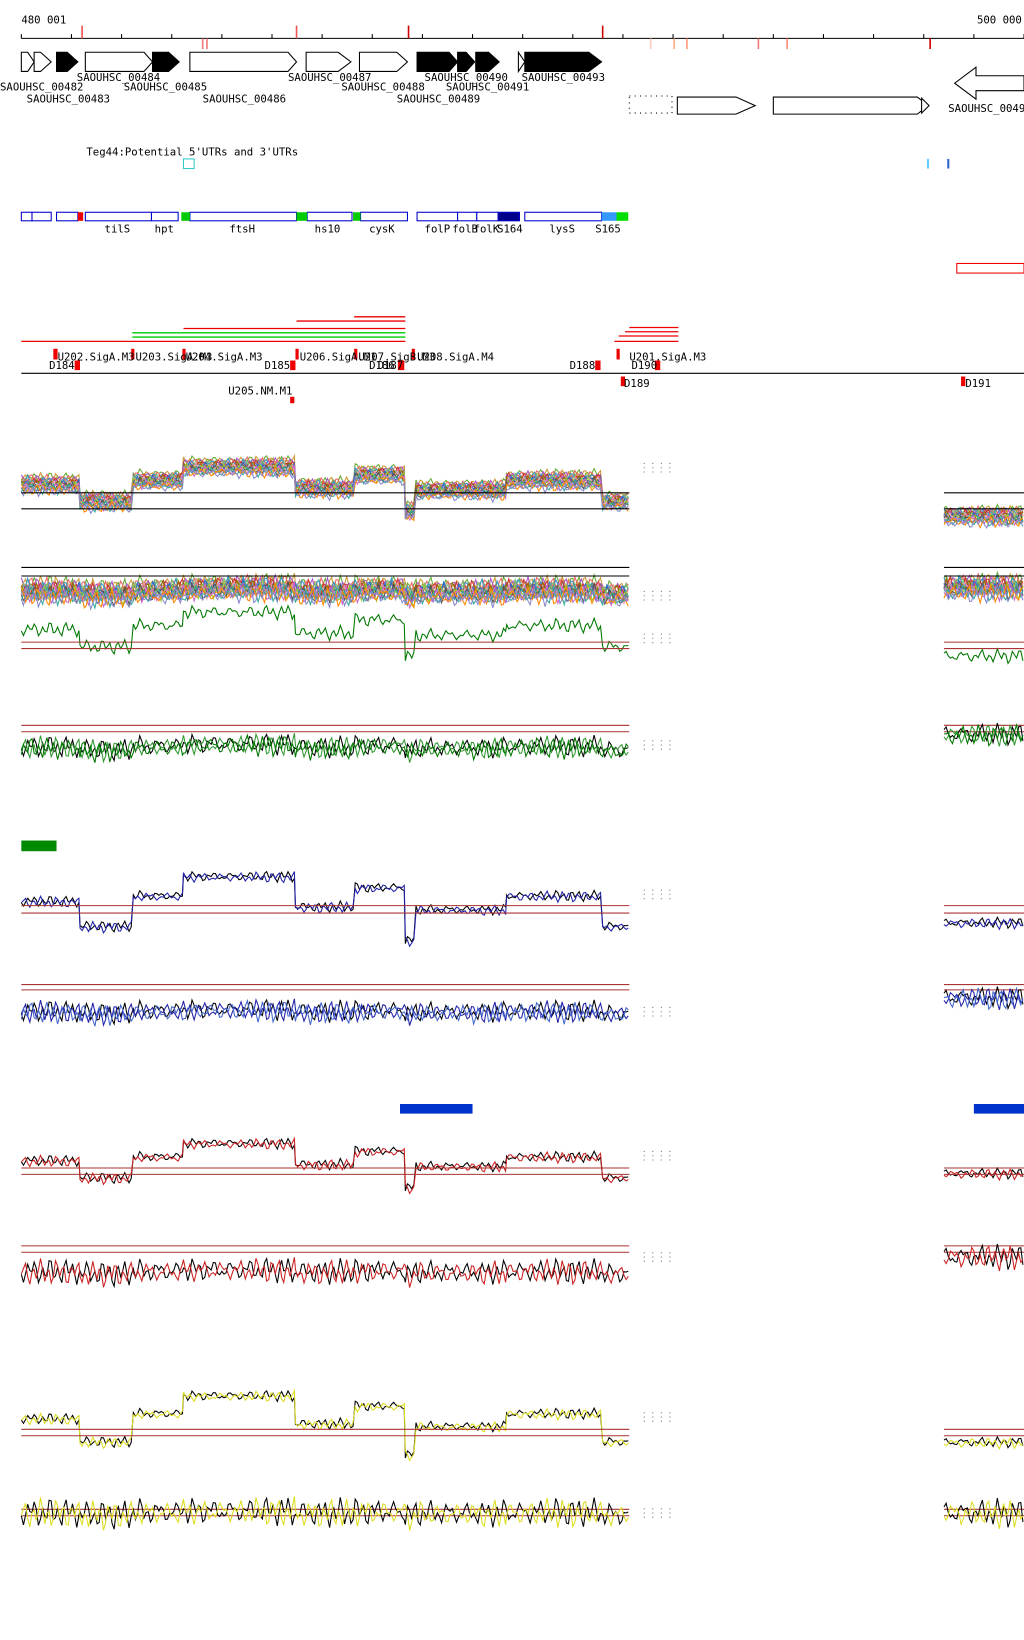 This screenshot has width=1024, height=1640. What do you see at coordinates (311, 216) in the screenshot?
I see `operon-track` at bounding box center [311, 216].